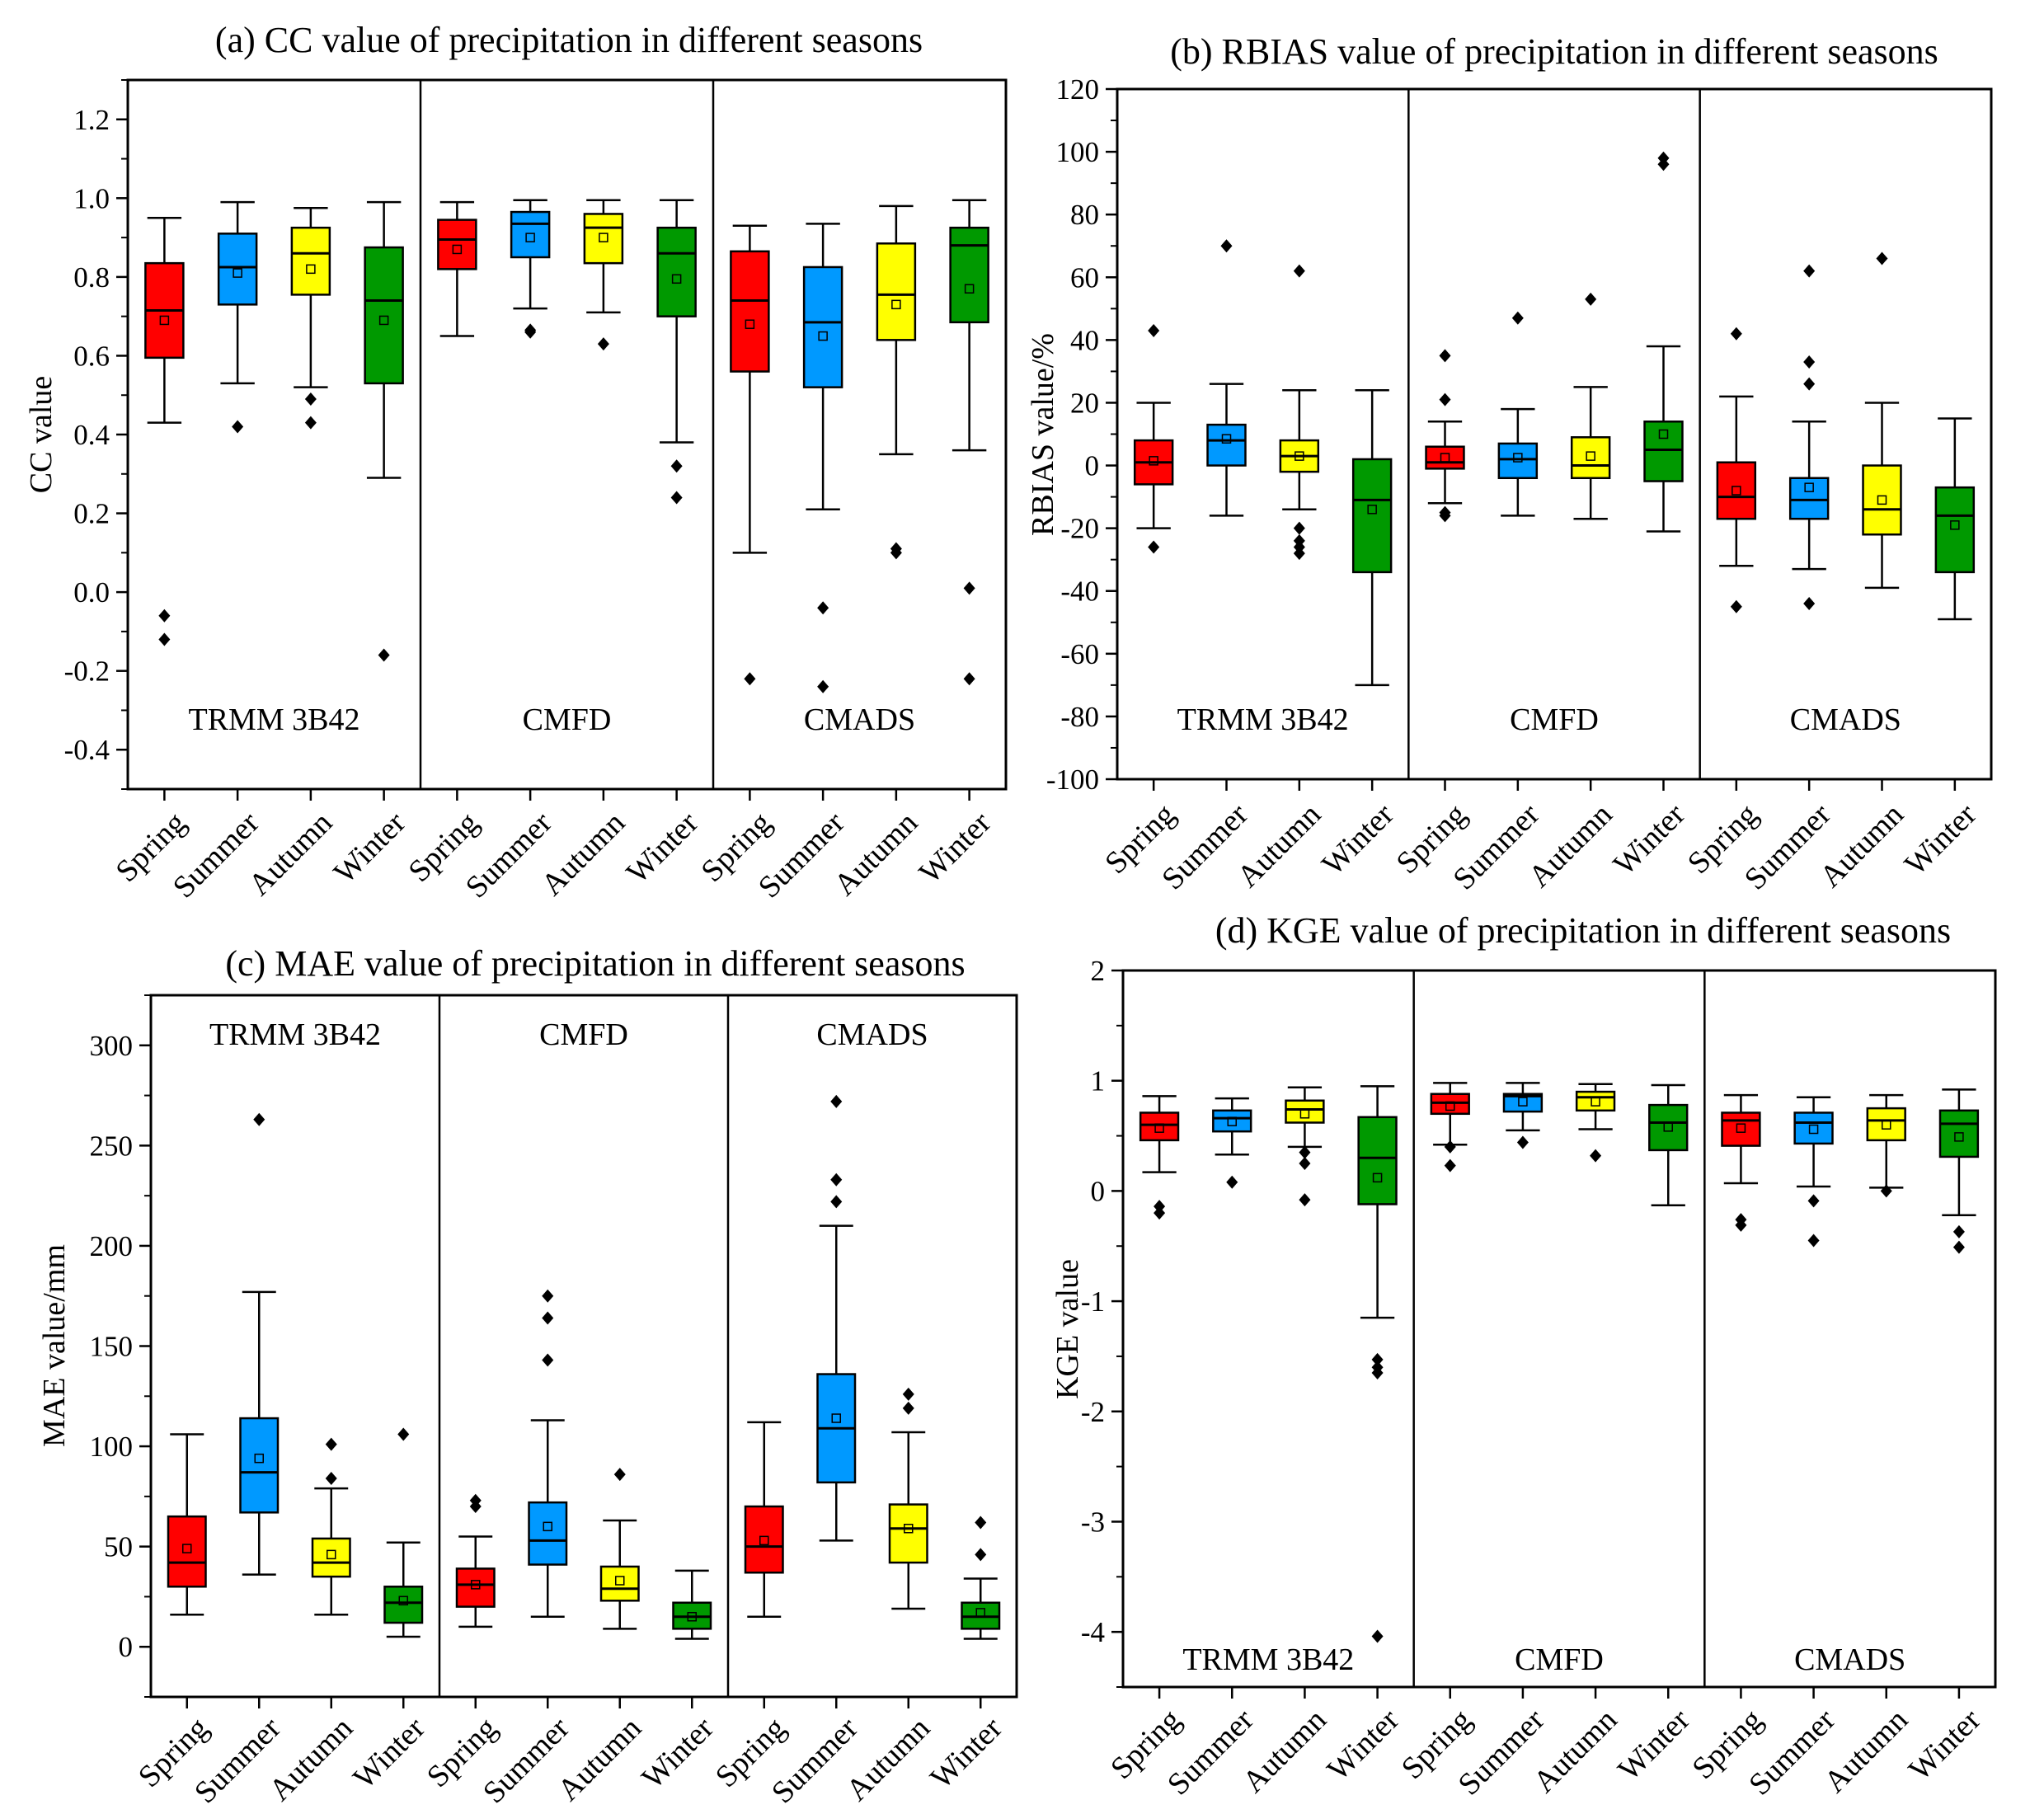 This screenshot has height=1814, width=2044. What do you see at coordinates (1846, 494) in the screenshot?
I see `dataset-group-cmads: CMADS` at bounding box center [1846, 494].